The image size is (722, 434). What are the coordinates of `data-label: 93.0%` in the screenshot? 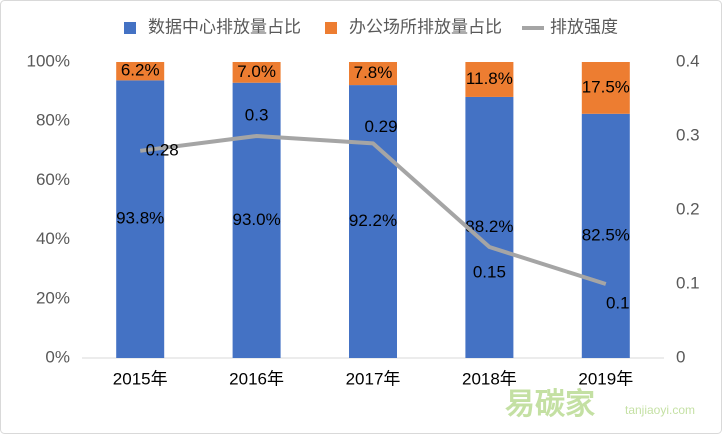 It's located at (256, 219).